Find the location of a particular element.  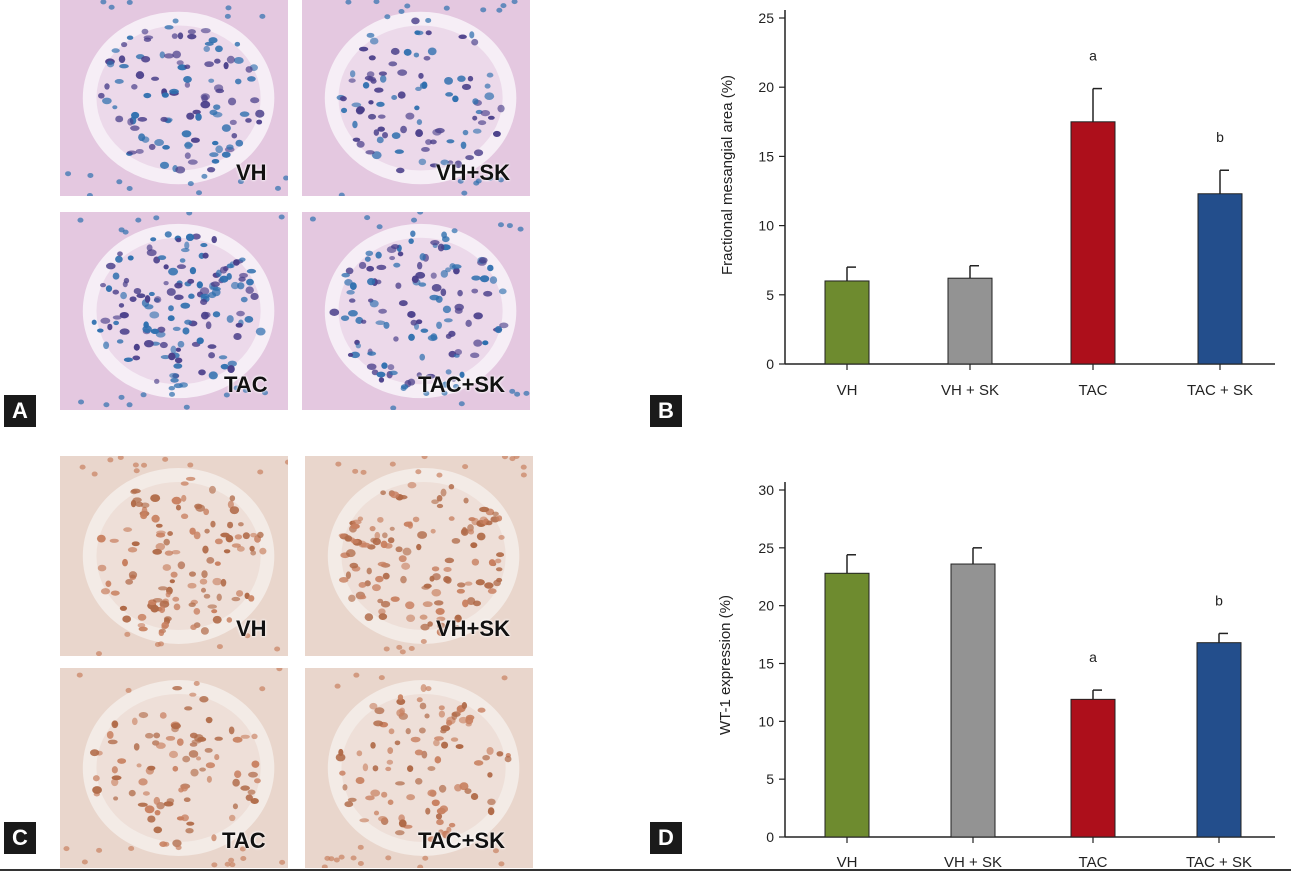

bar-vh is located at coordinates (847, 705).